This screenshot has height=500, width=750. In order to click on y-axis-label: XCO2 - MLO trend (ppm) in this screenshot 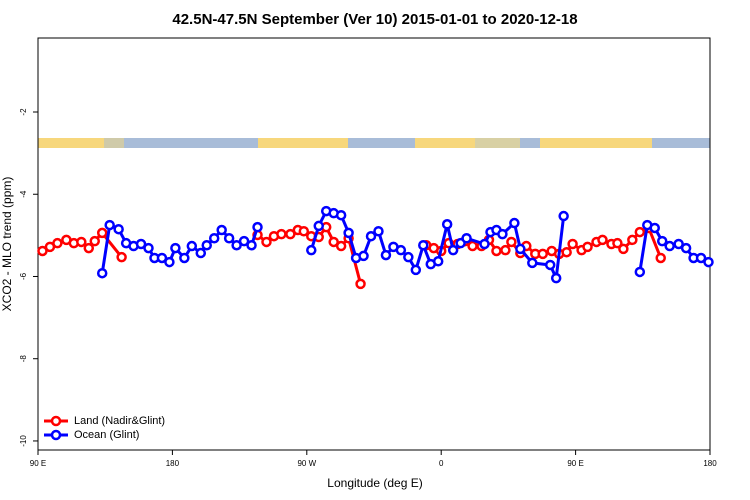, I will do `click(7, 244)`.